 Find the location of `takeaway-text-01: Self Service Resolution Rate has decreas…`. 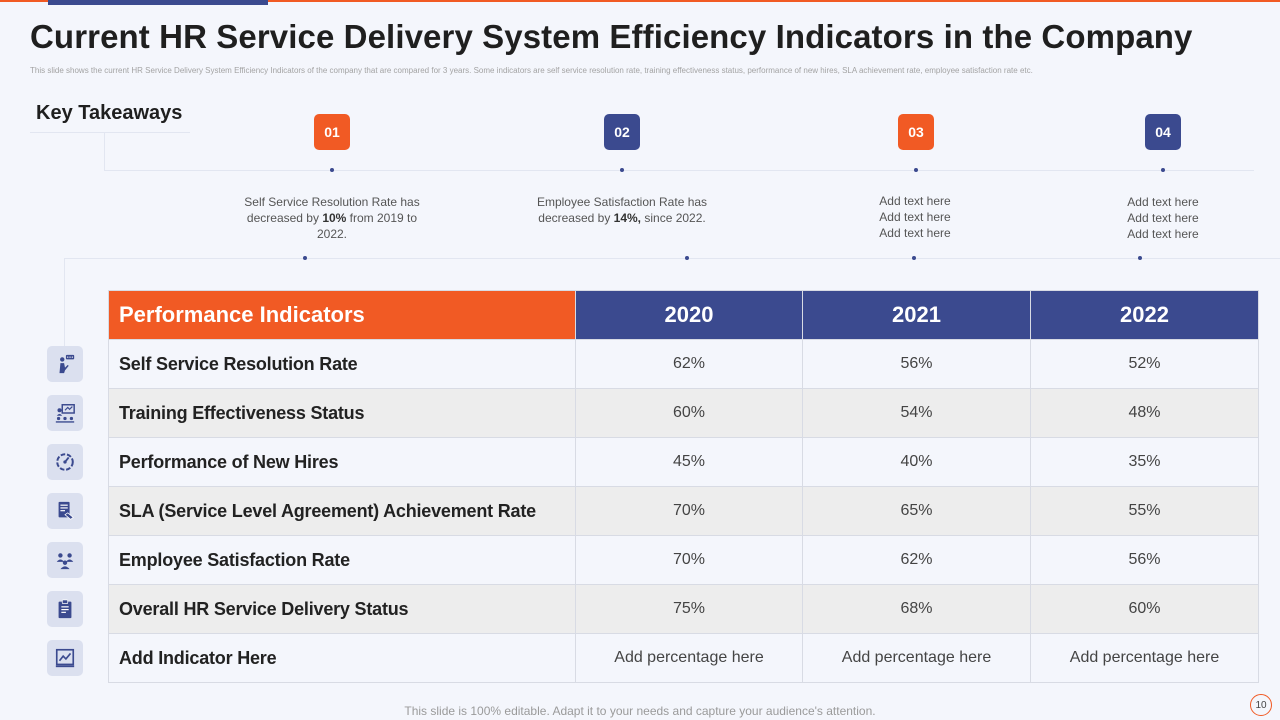

takeaway-text-01: Self Service Resolution Rate has decreas… is located at coordinates (332, 218).